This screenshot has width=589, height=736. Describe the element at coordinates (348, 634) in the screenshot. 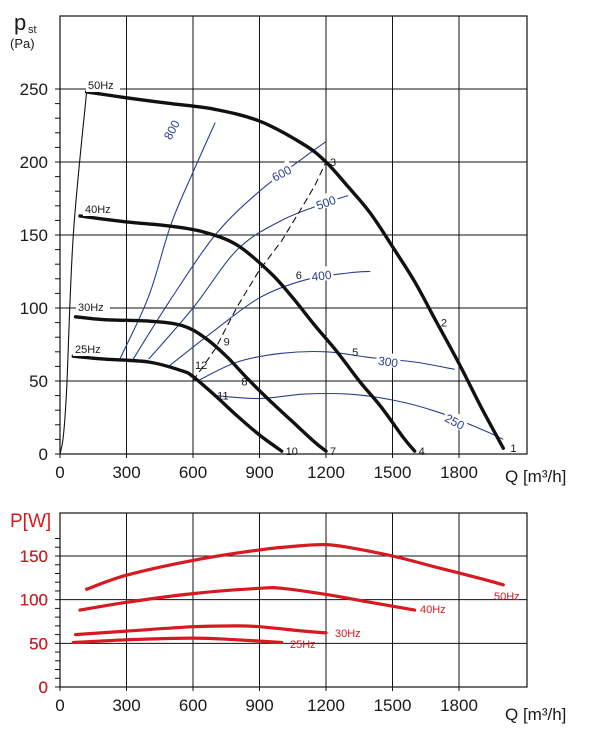

I see `power-series-label: 30Hz` at that location.